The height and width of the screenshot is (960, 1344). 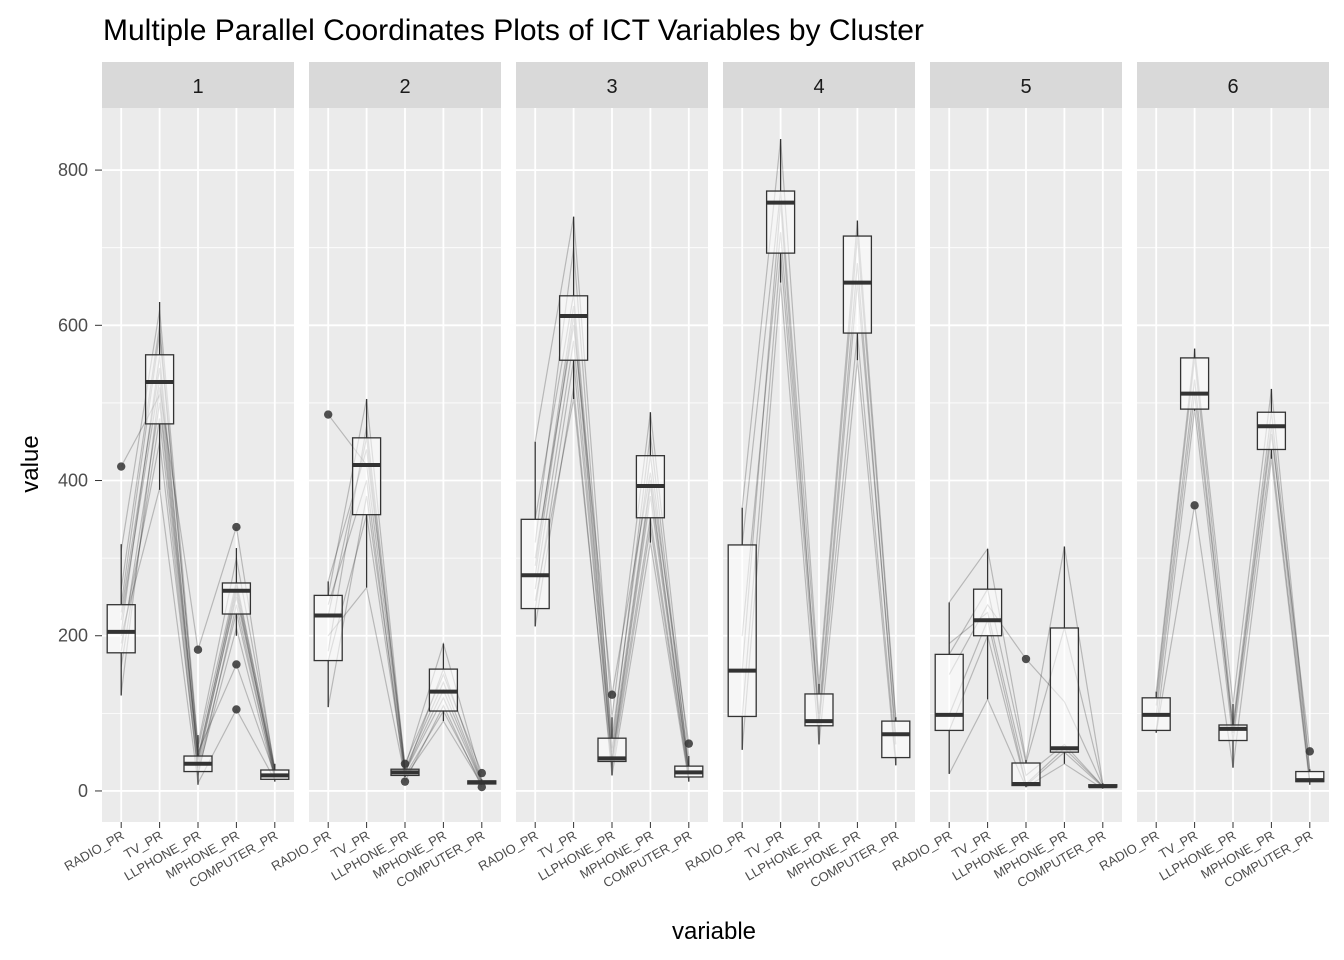 I want to click on y-tick-label: 600, so click(x=73, y=325).